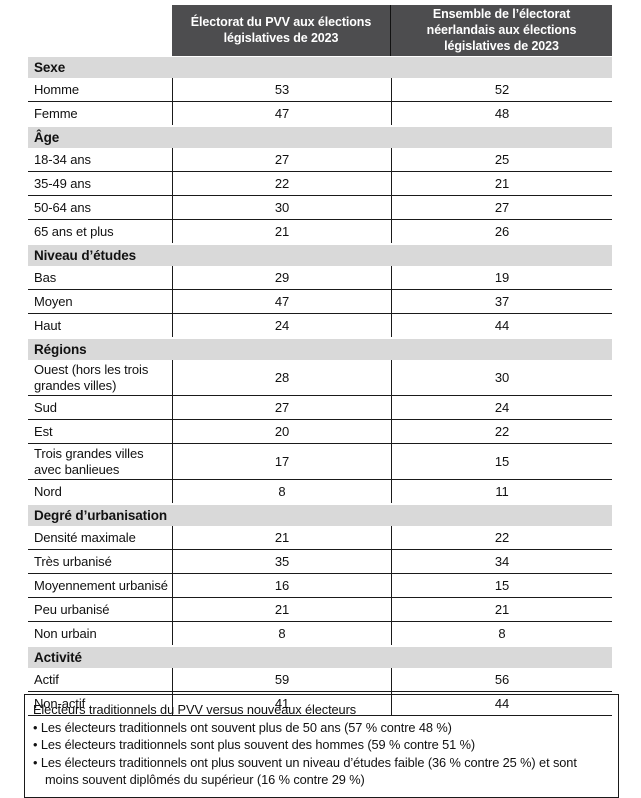  What do you see at coordinates (89, 461) in the screenshot?
I see `row-label: Trois grandes villes avec banlieues` at bounding box center [89, 461].